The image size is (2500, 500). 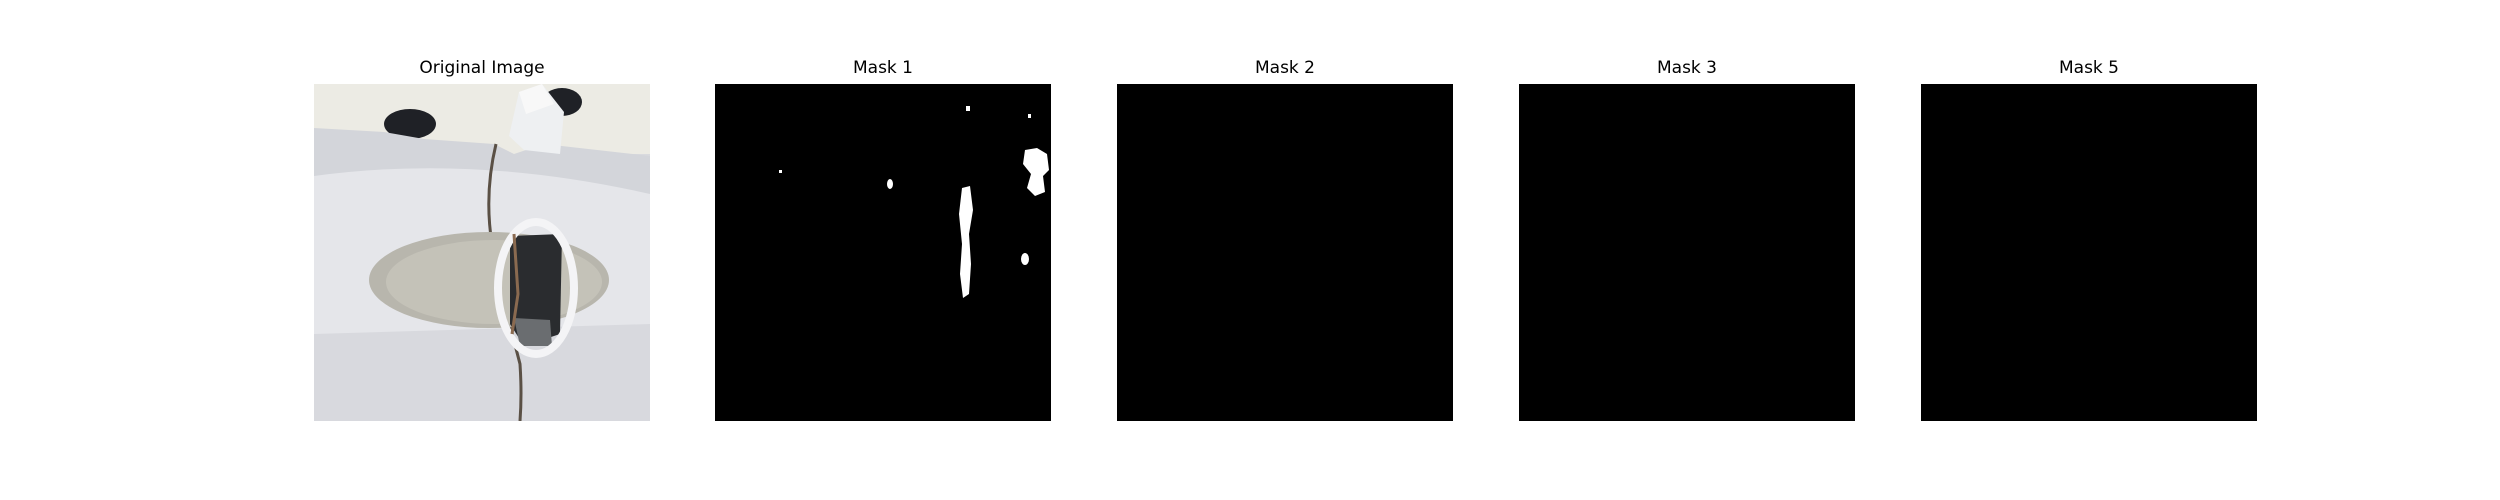 I want to click on panel-mask-3: Mask 3, so click(x=1687, y=250).